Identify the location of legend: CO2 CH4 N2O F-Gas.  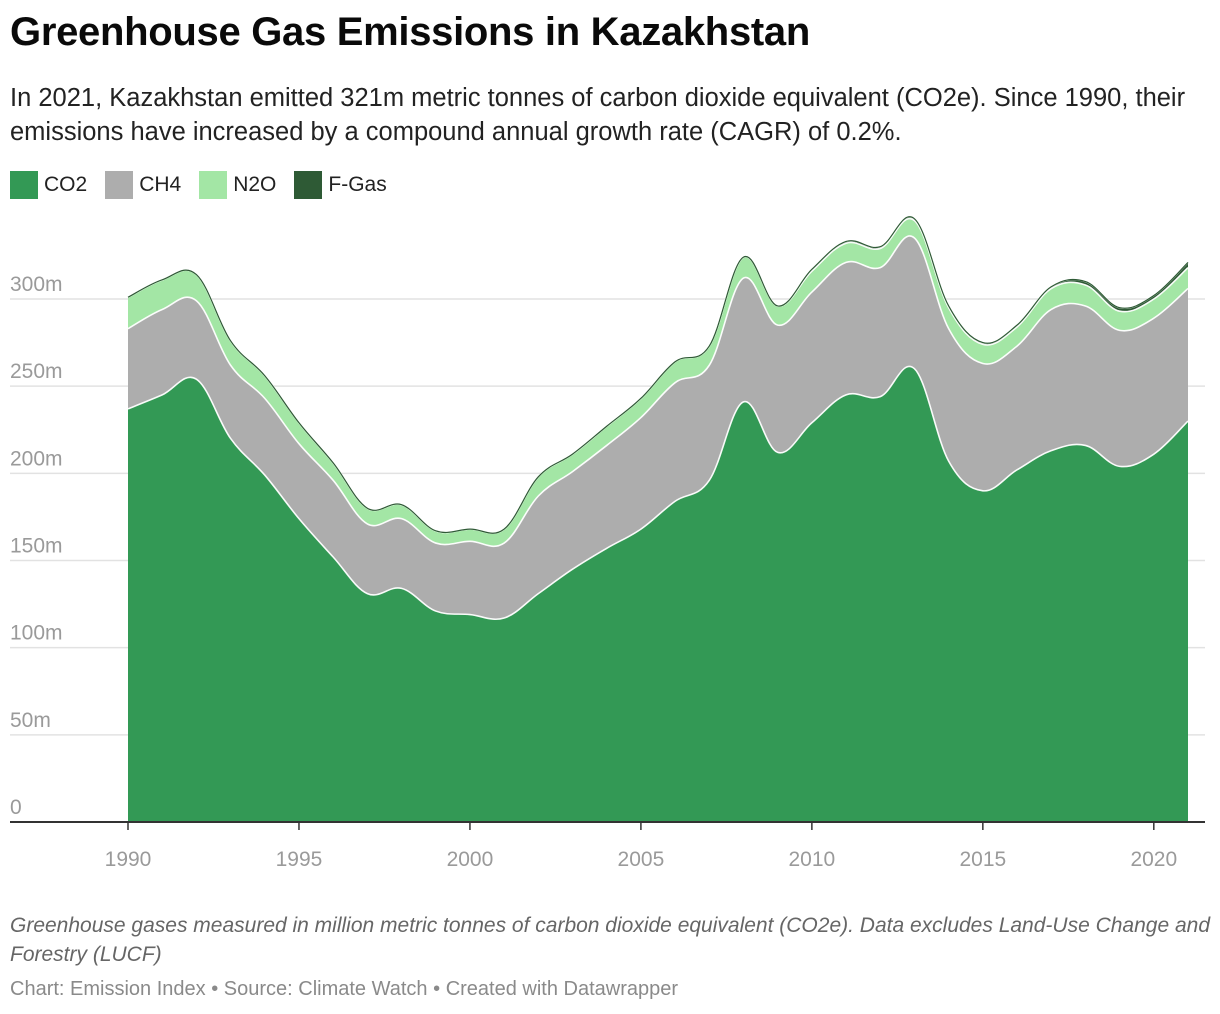
(207, 185).